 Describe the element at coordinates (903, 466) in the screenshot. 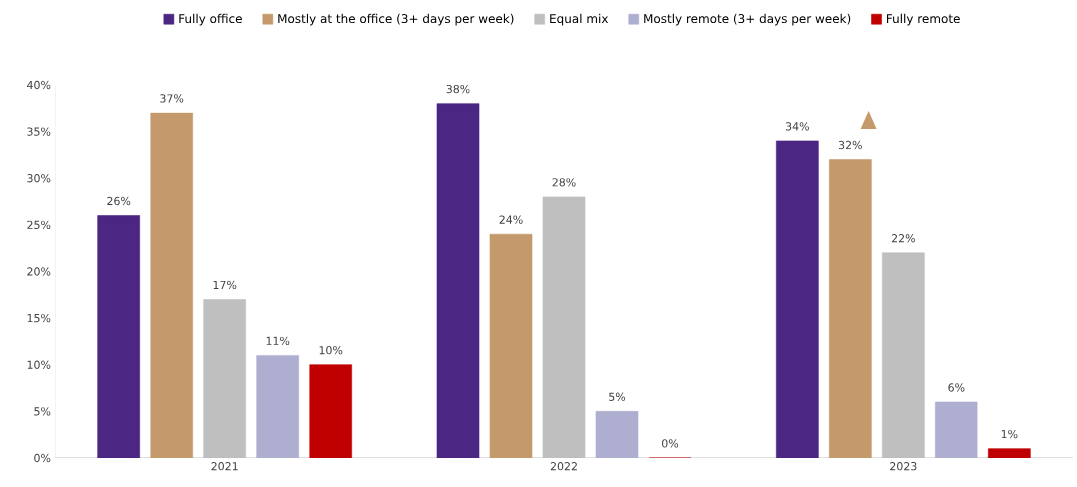

I see `x-tick-label: 2023` at that location.